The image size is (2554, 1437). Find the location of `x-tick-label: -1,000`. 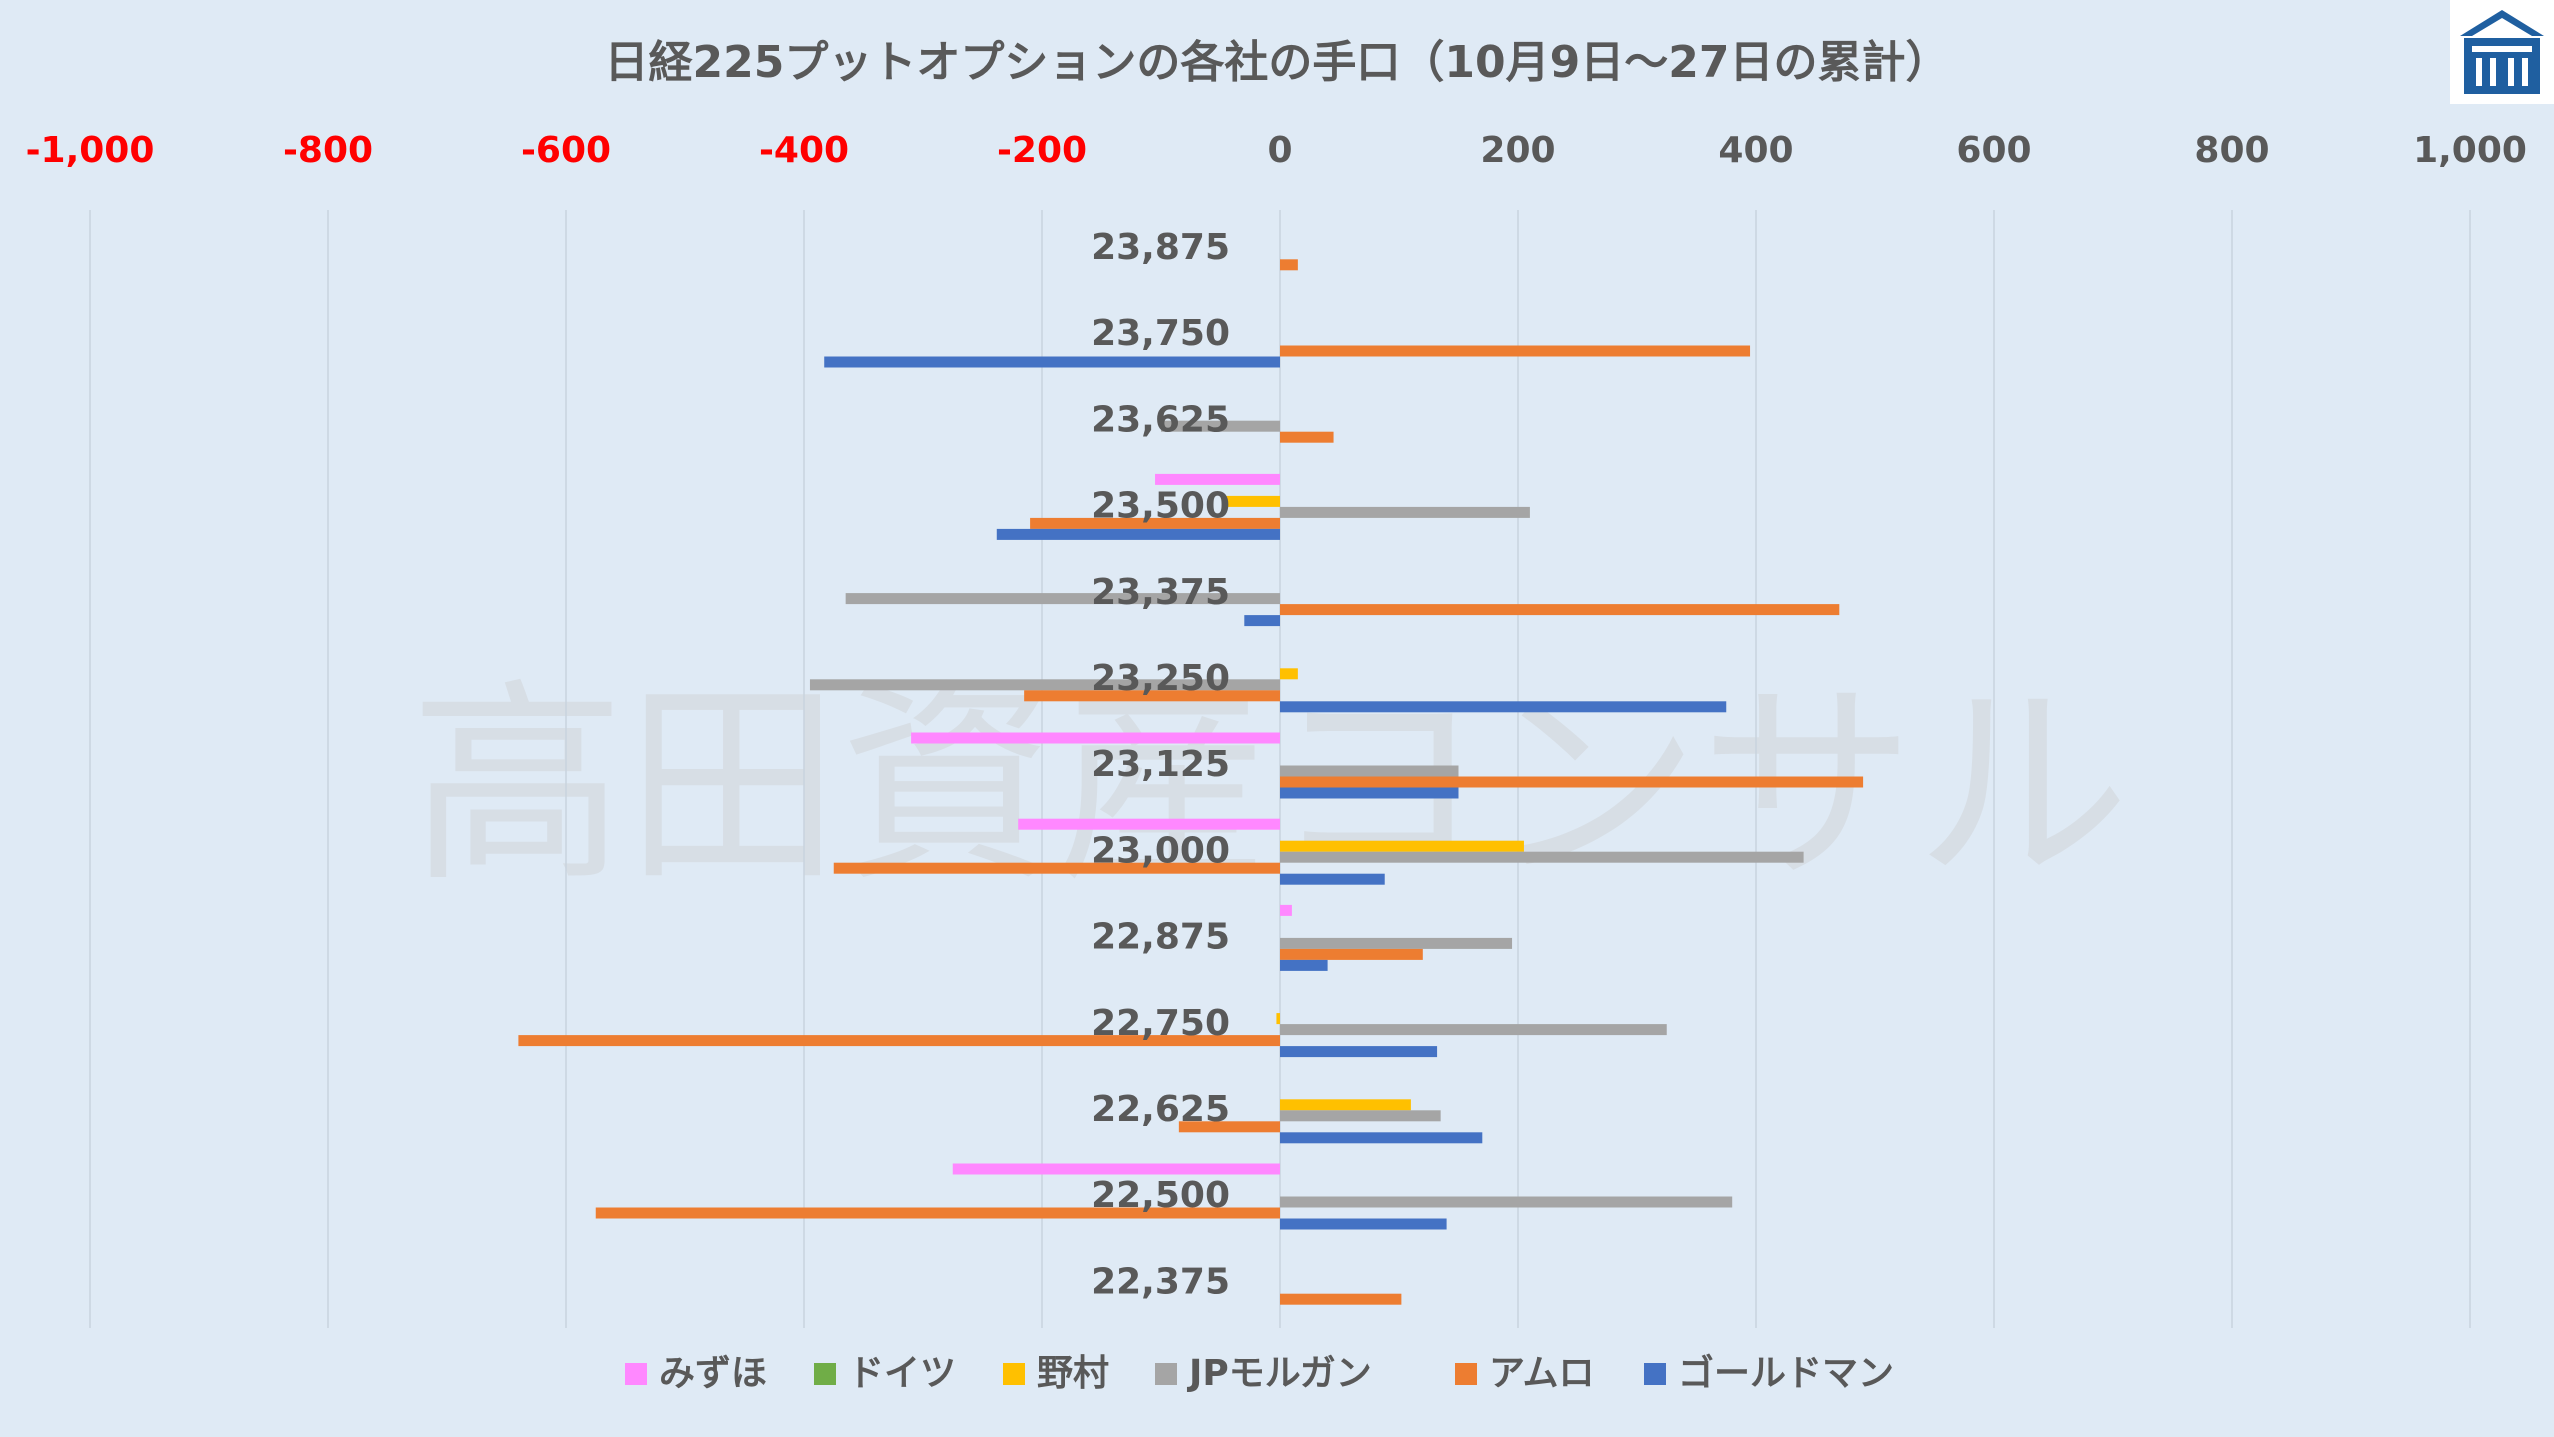

x-tick-label: -1,000 is located at coordinates (90, 150).